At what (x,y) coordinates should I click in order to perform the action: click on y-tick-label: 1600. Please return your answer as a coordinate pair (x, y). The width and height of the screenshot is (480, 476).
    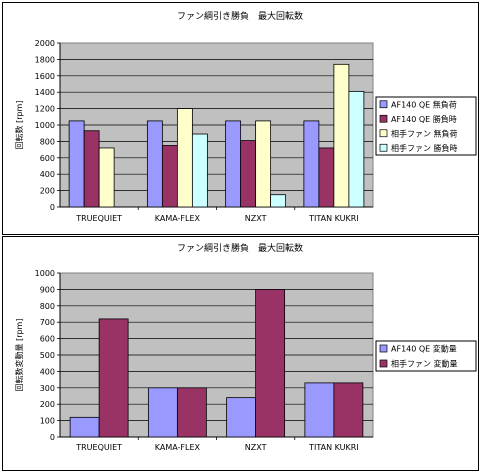
    Looking at the image, I should click on (45, 76).